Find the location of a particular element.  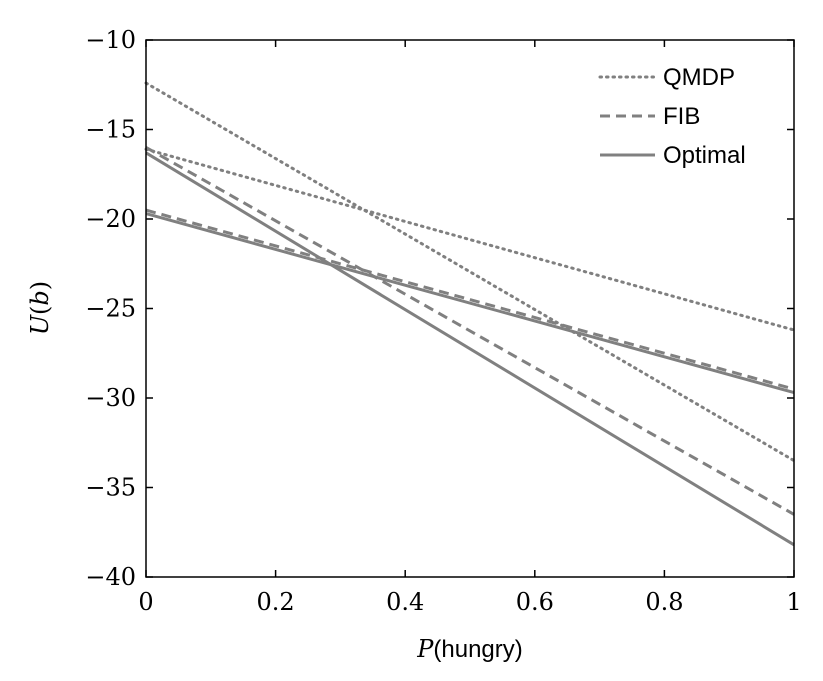

x-tick-label: 0.6 is located at coordinates (535, 602).